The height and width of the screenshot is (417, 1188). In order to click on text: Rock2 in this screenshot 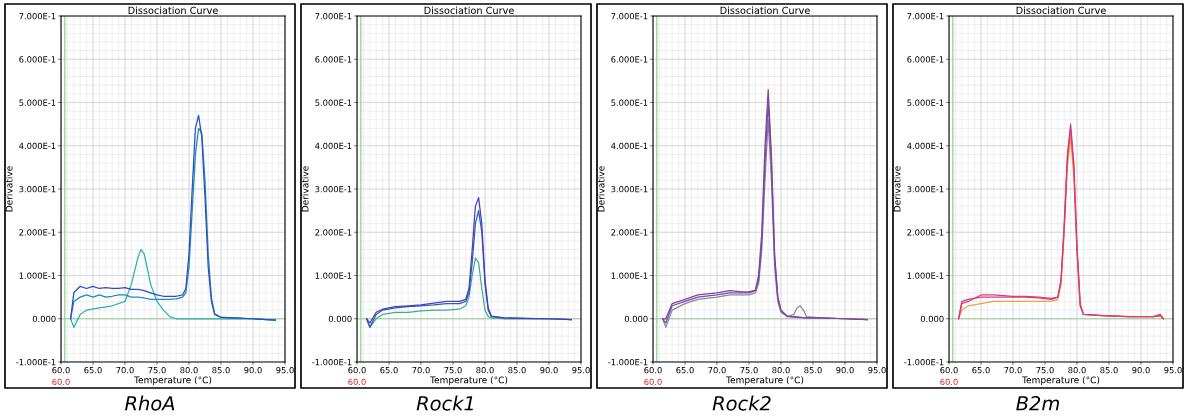, I will do `click(741, 403)`.